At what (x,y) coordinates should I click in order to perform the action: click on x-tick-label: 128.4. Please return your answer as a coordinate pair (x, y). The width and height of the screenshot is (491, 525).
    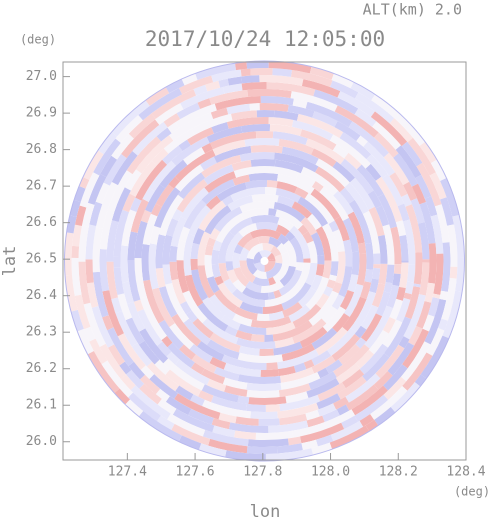
    Looking at the image, I should click on (465, 472).